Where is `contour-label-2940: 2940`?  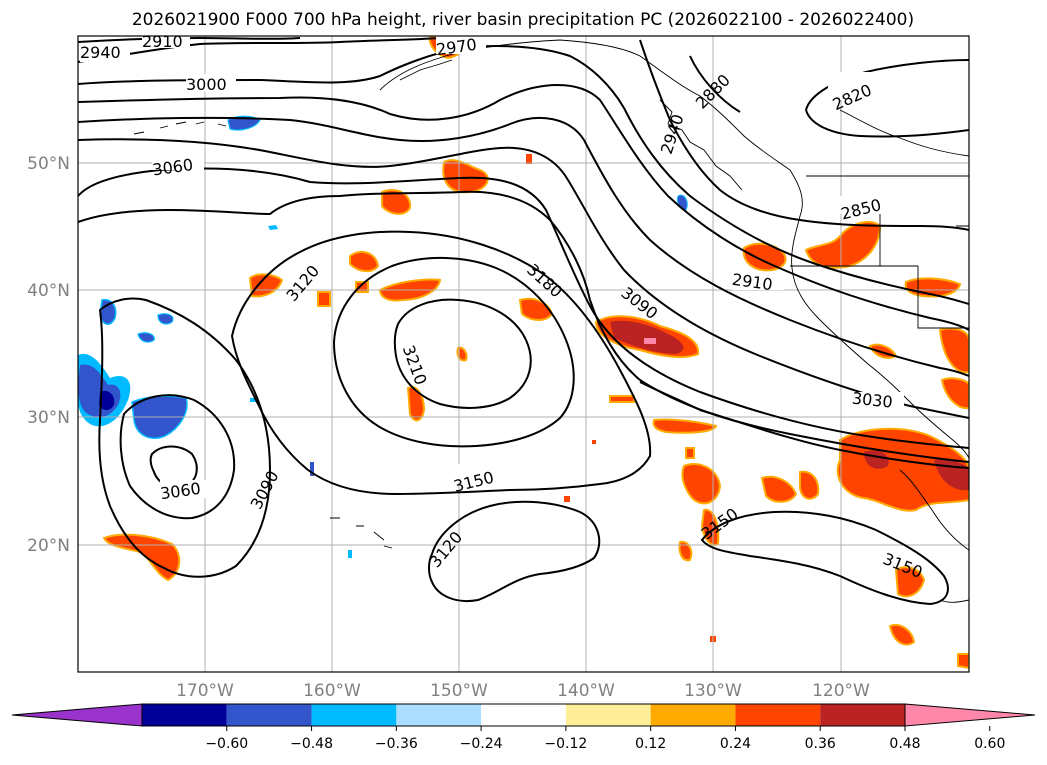 contour-label-2940: 2940 is located at coordinates (100, 52).